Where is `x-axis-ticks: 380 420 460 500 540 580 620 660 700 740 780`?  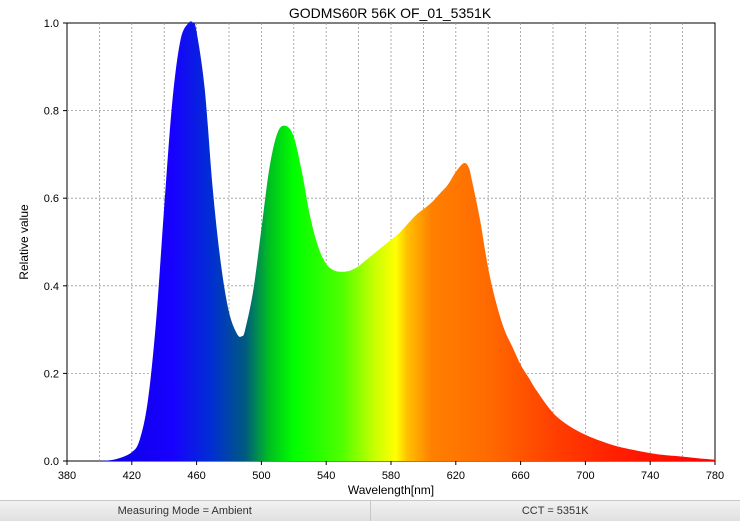 x-axis-ticks: 380 420 460 500 540 580 620 660 700 740 780 is located at coordinates (391, 471).